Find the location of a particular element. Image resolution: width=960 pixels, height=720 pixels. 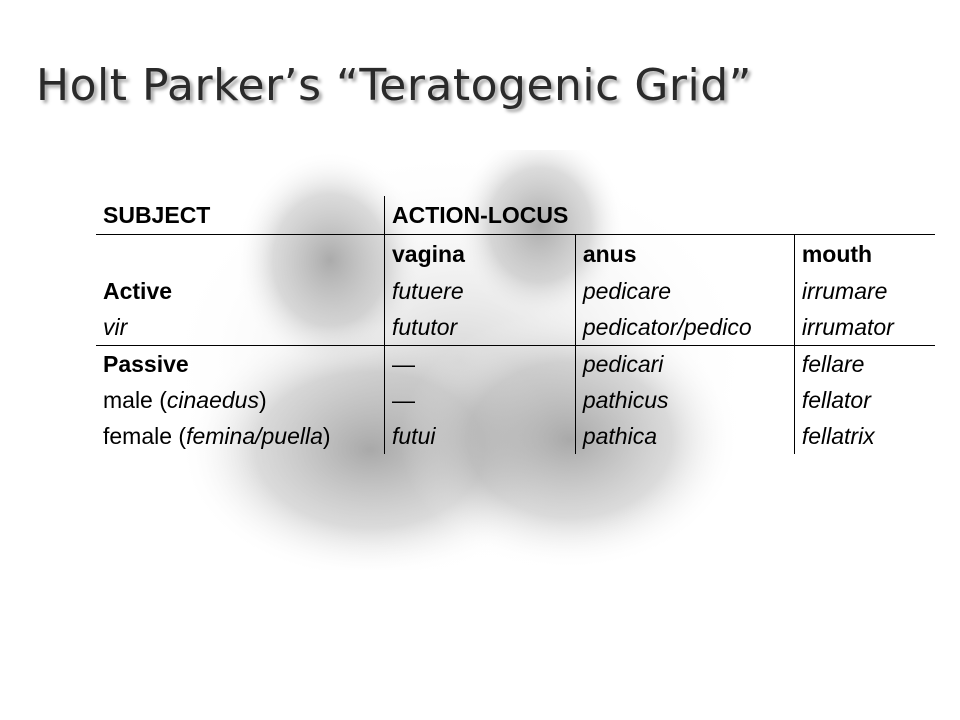

active-label: Active is located at coordinates (138, 290).